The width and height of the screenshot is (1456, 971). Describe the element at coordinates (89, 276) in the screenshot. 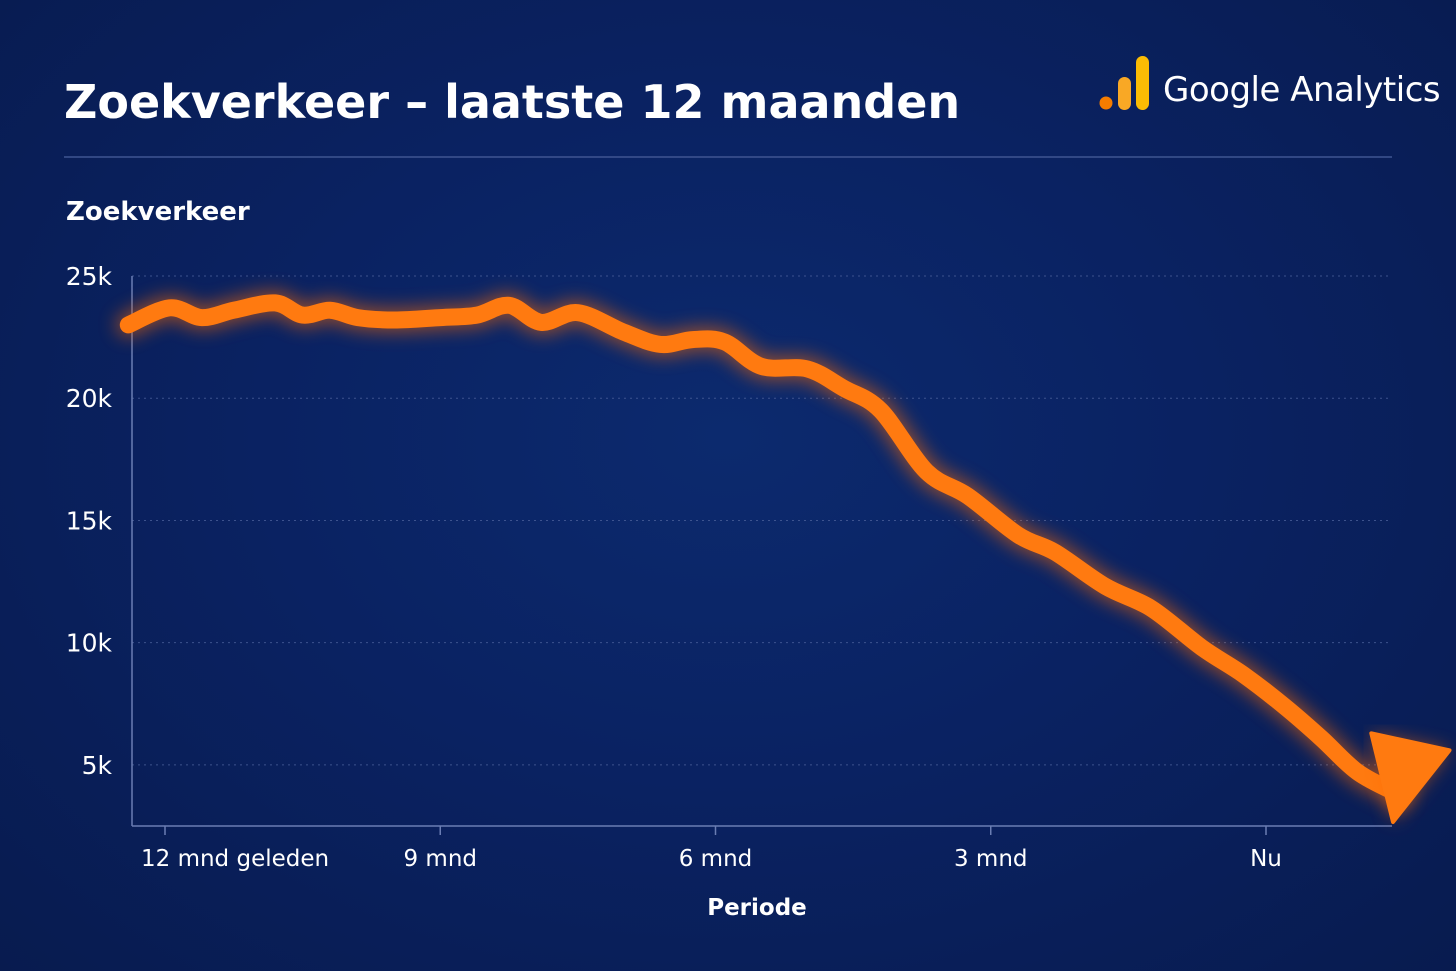

I see `y-tick-label: 25k` at that location.